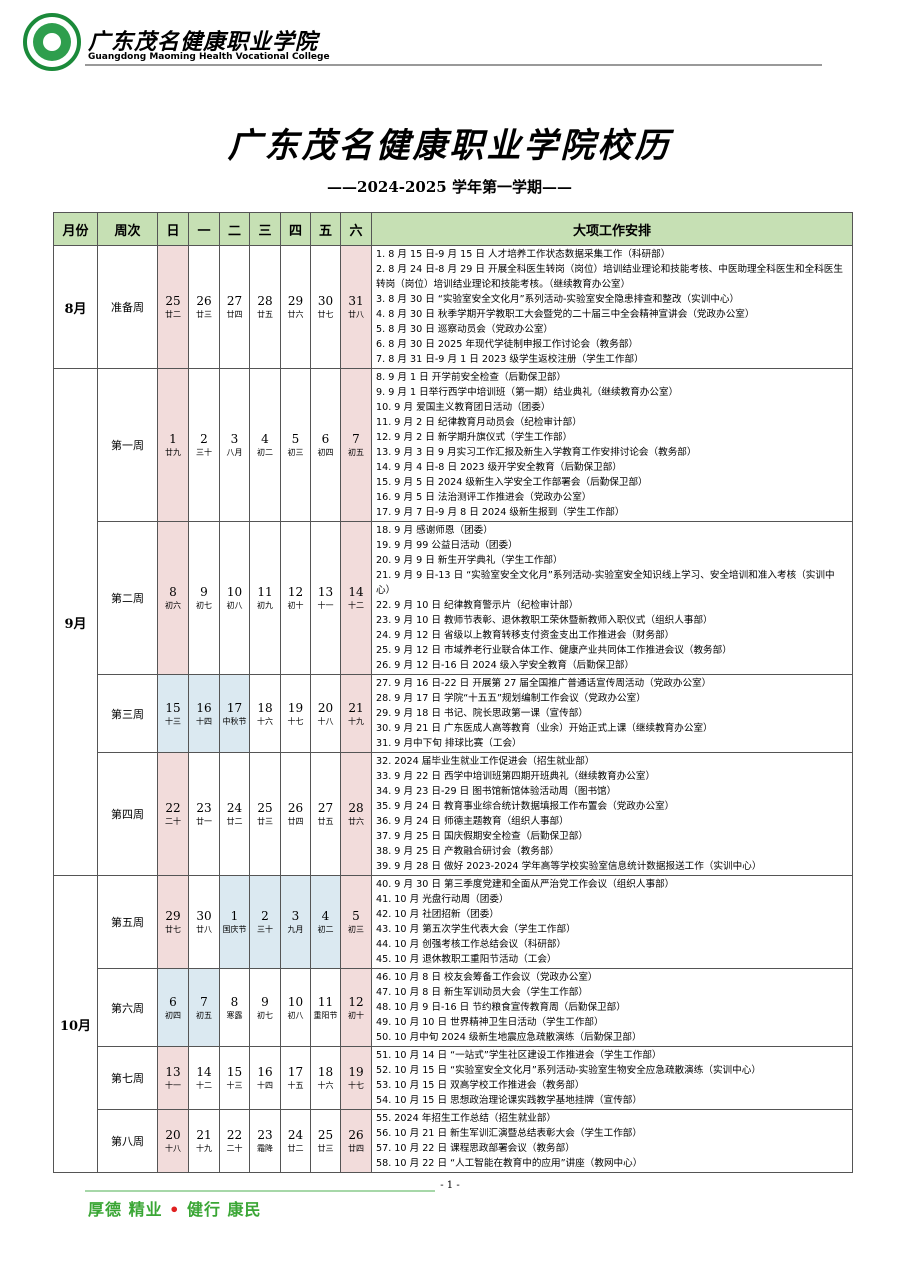  What do you see at coordinates (295, 1135) in the screenshot?
I see `day-number: 24` at bounding box center [295, 1135].